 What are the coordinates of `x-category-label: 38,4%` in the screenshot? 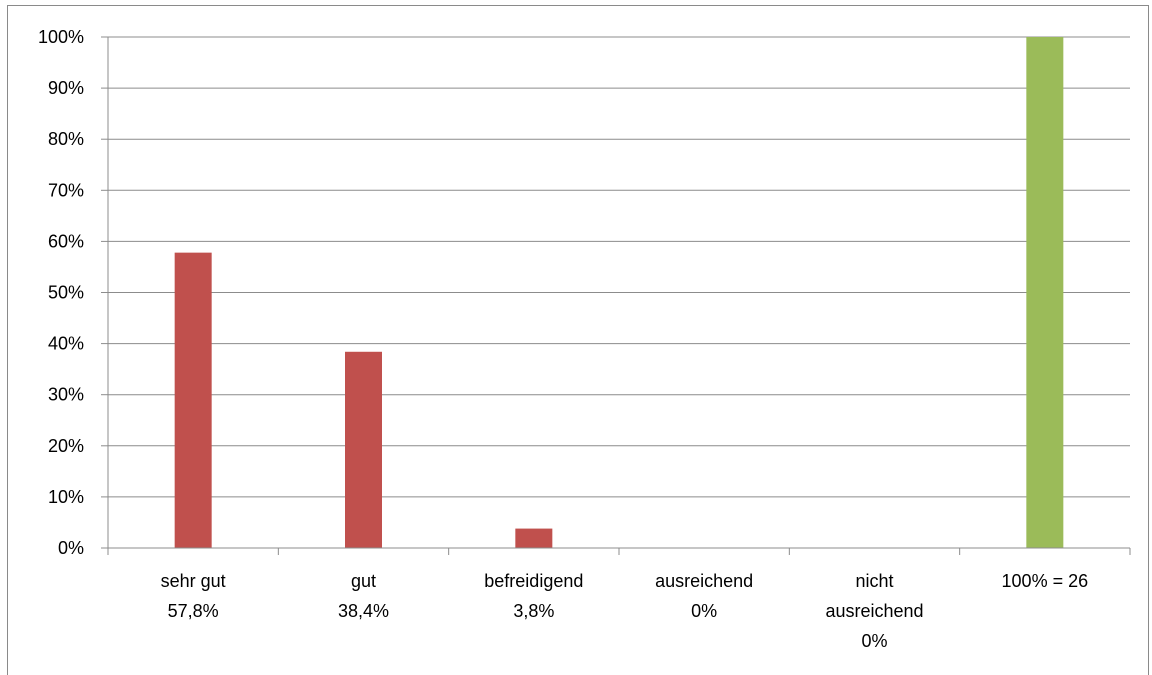 It's located at (363, 611).